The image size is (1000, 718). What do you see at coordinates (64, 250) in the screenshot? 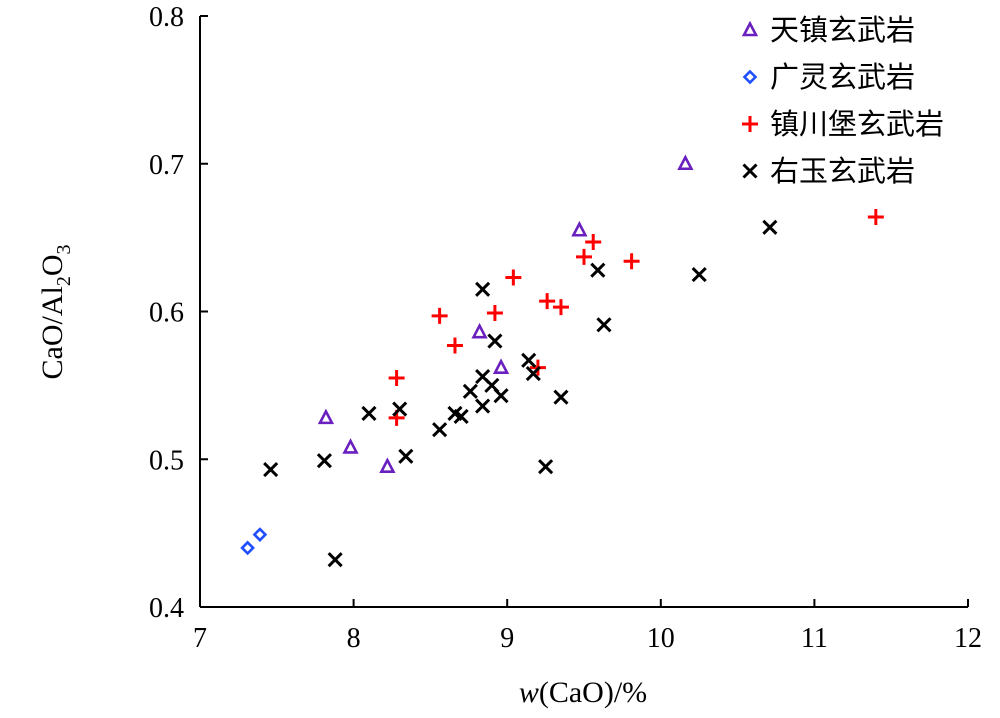
I see `y-axis-label-sub2: 3` at bounding box center [64, 250].